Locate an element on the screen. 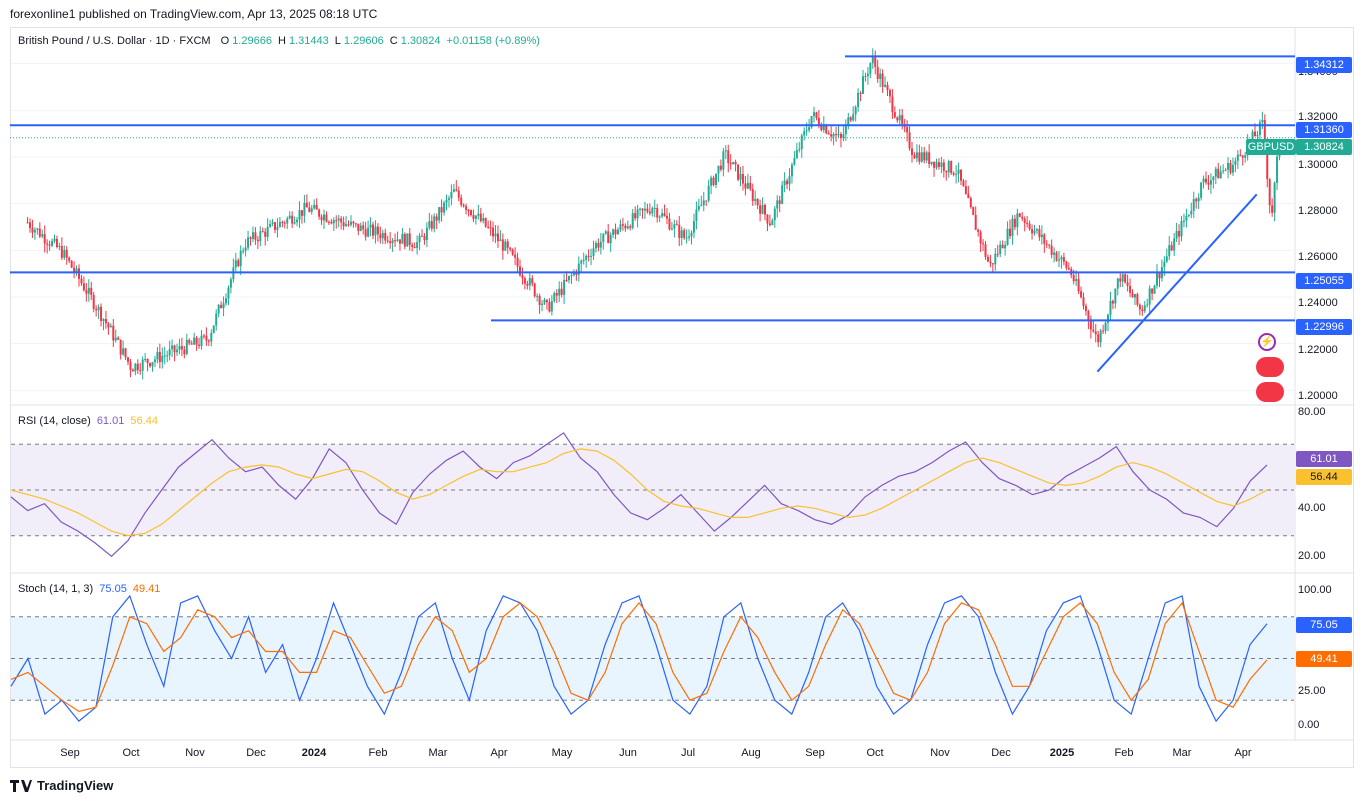 The height and width of the screenshot is (803, 1364). last-price-badge: 1.30824 is located at coordinates (1324, 147).